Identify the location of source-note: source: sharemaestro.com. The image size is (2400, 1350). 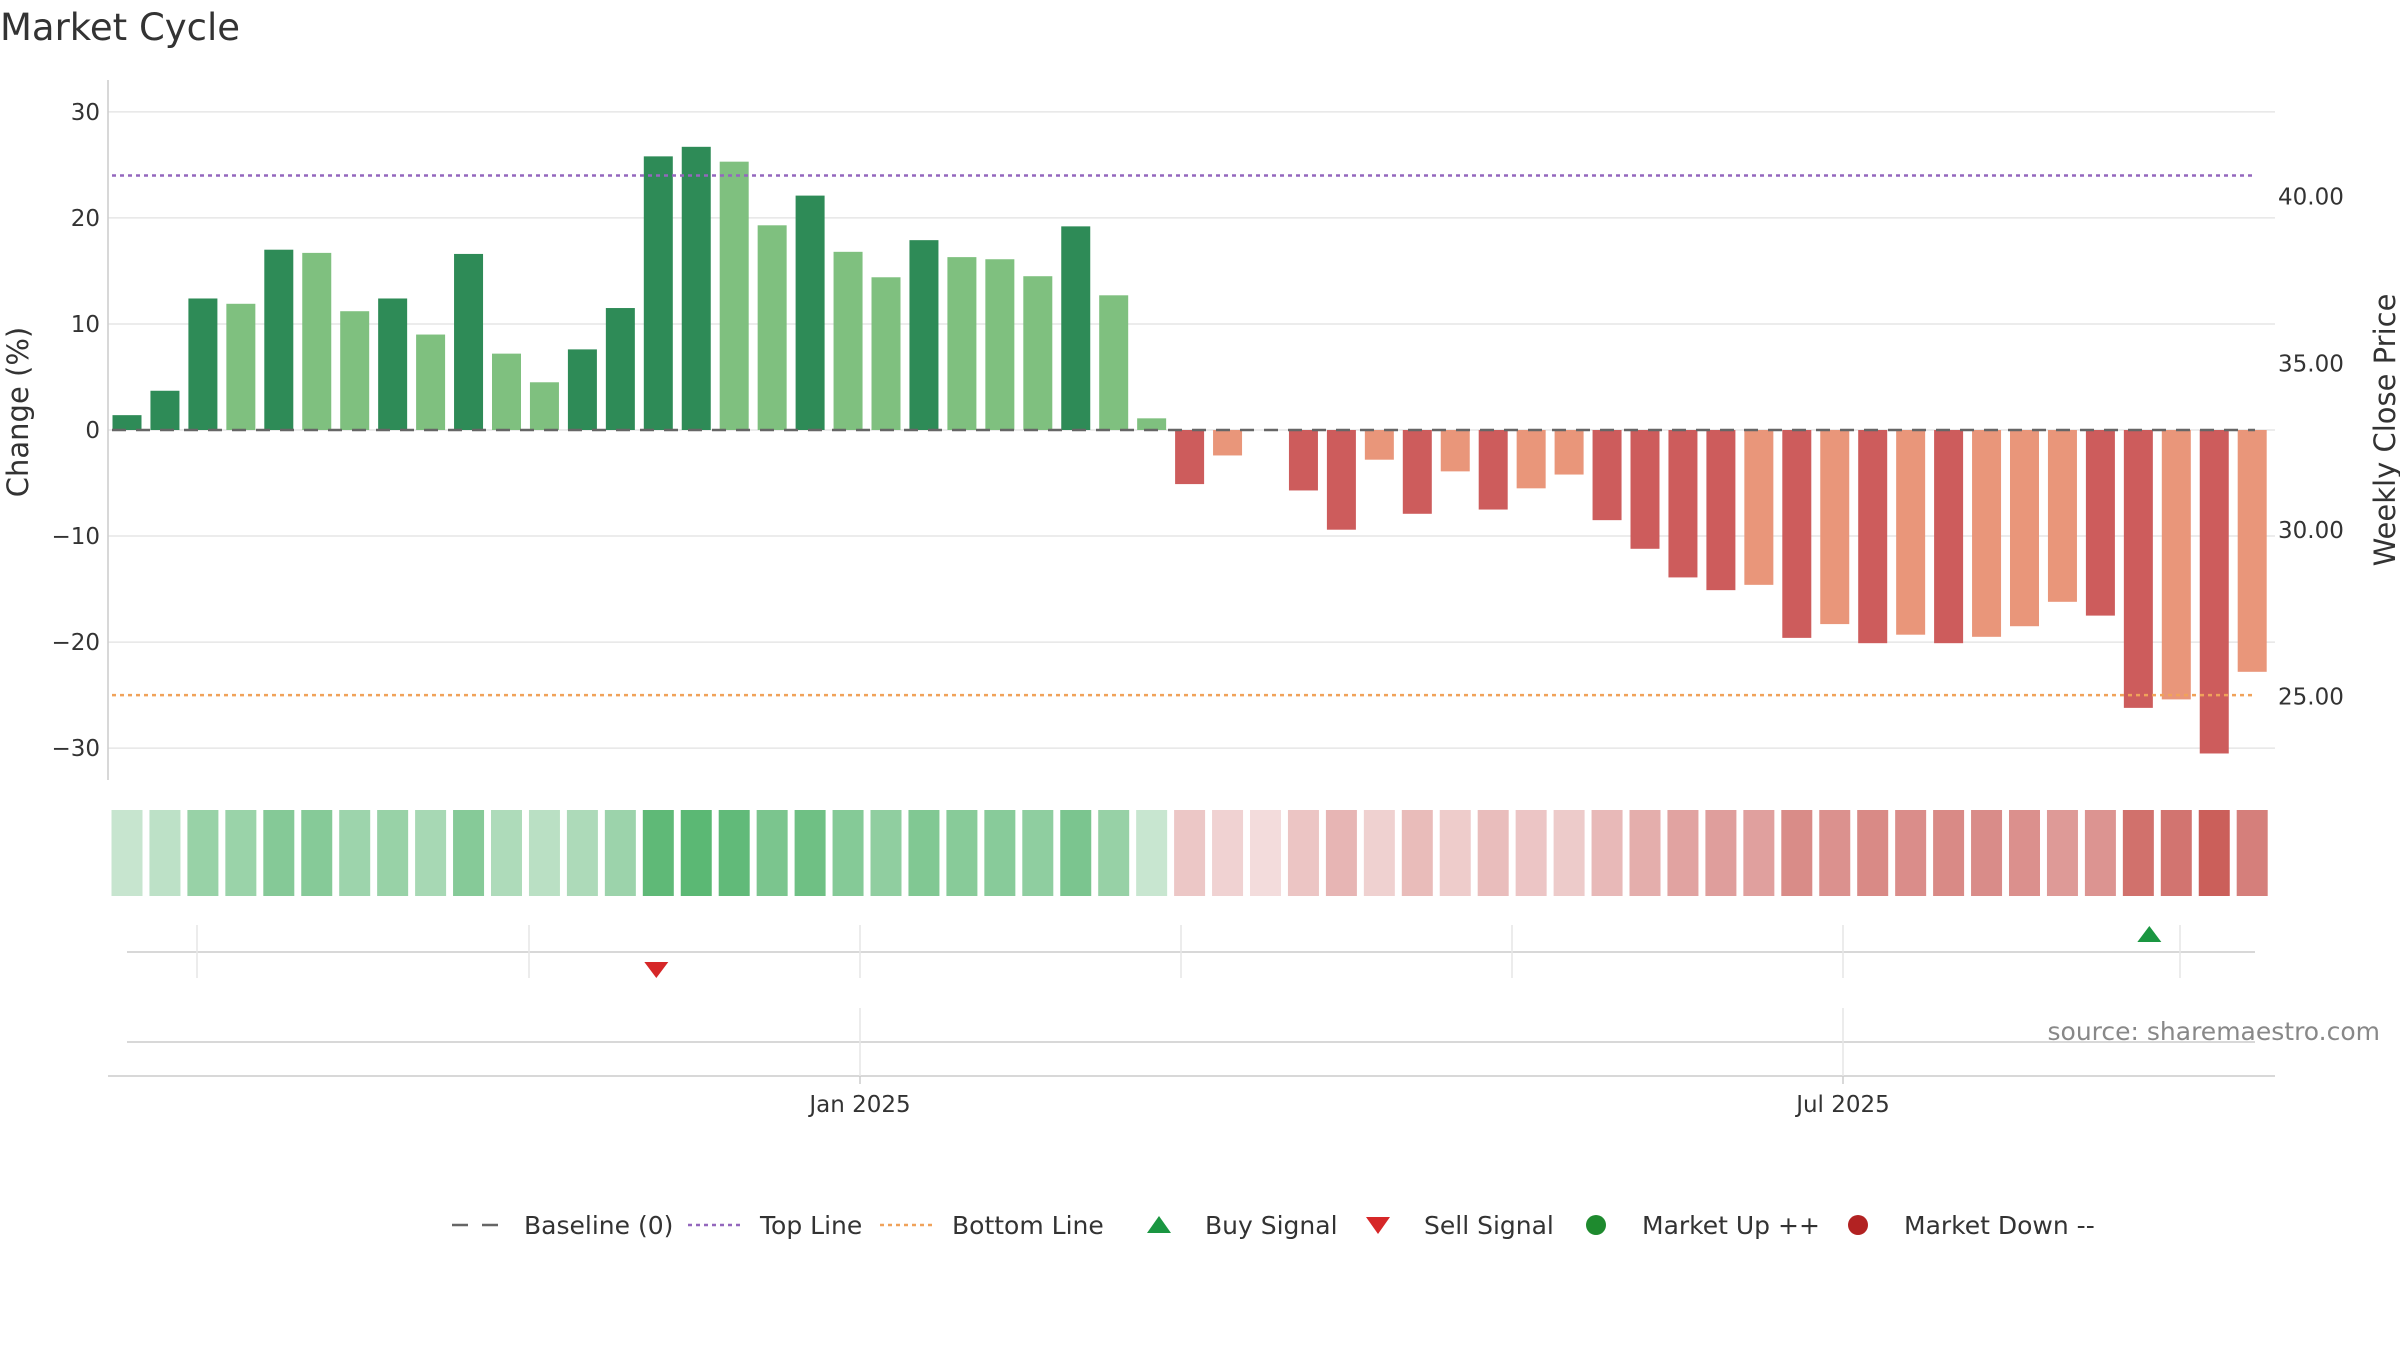
(2214, 1031).